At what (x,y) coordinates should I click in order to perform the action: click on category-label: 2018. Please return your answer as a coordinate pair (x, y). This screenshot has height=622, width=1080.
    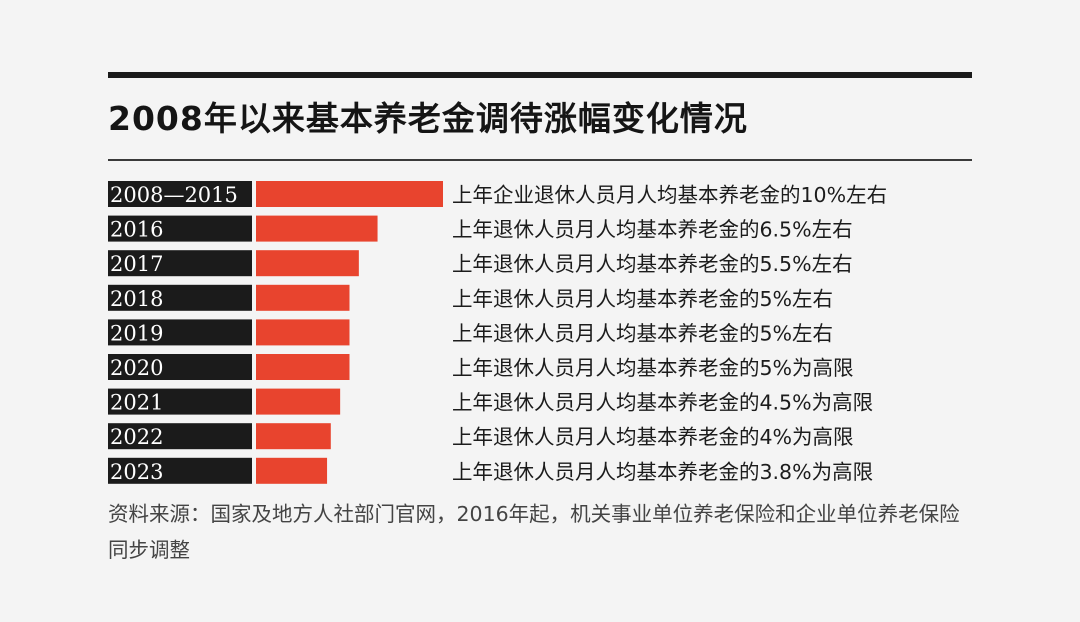
    Looking at the image, I should click on (136, 299).